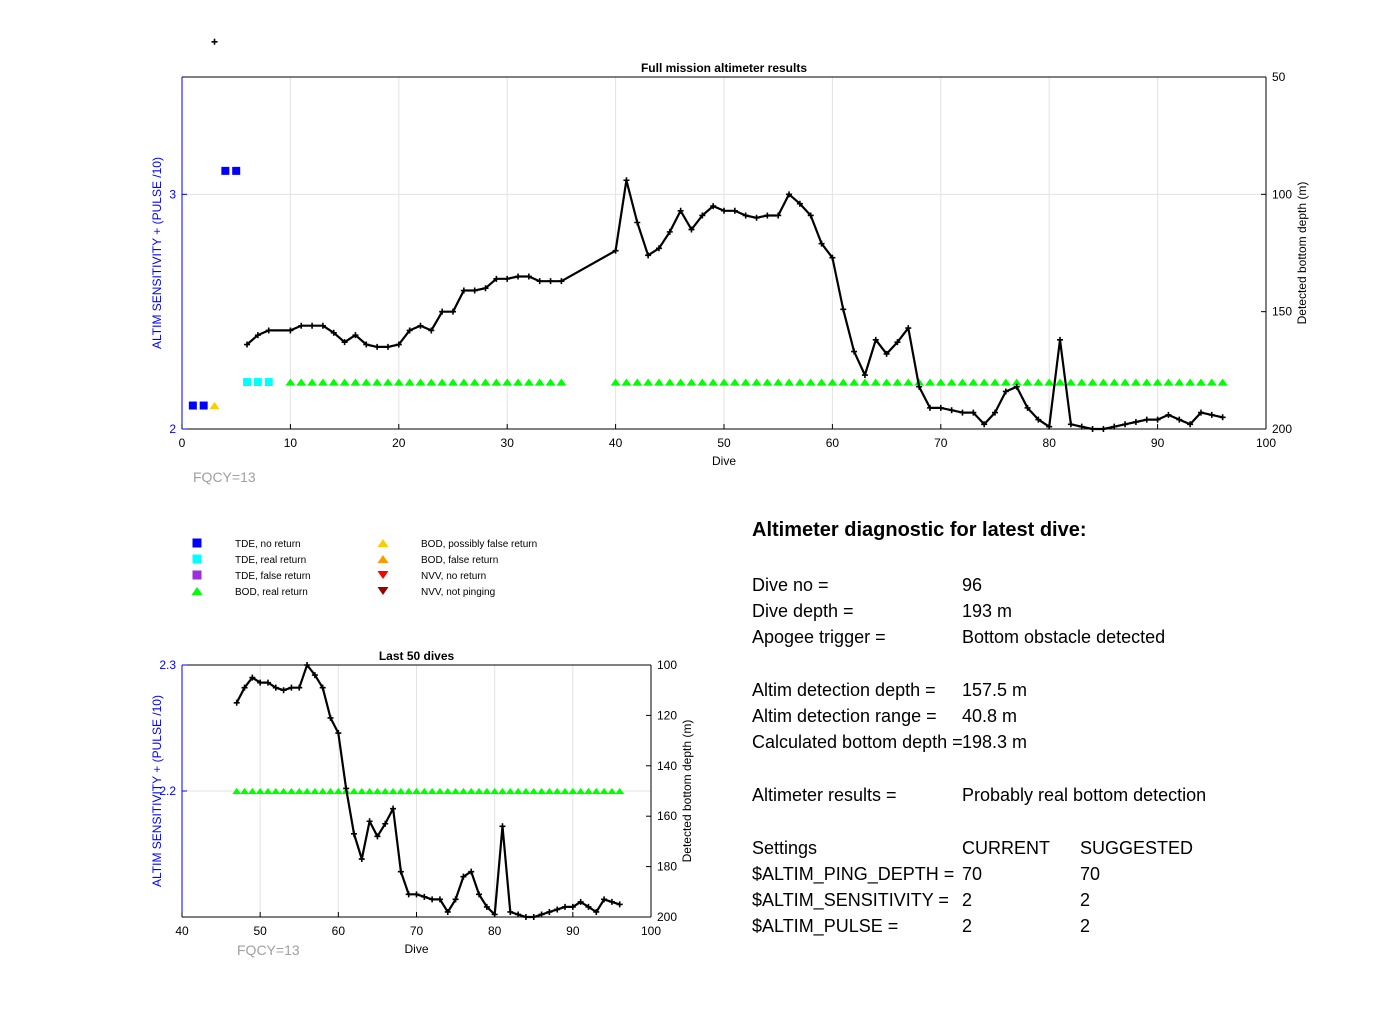 Image resolution: width=1400 pixels, height=1032 pixels. Describe the element at coordinates (1282, 429) in the screenshot. I see `full-y2-tick-label: 200` at that location.